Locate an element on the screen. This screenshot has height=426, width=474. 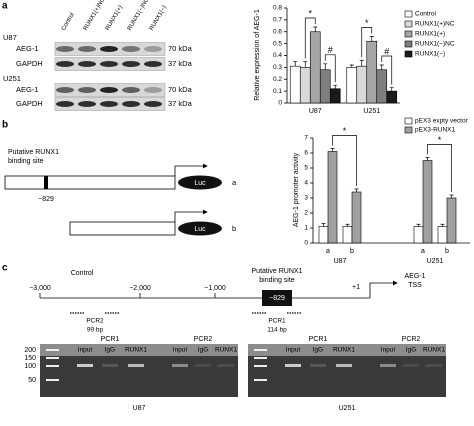
map-tick-label: −1,000 is located at coordinates (215, 288).